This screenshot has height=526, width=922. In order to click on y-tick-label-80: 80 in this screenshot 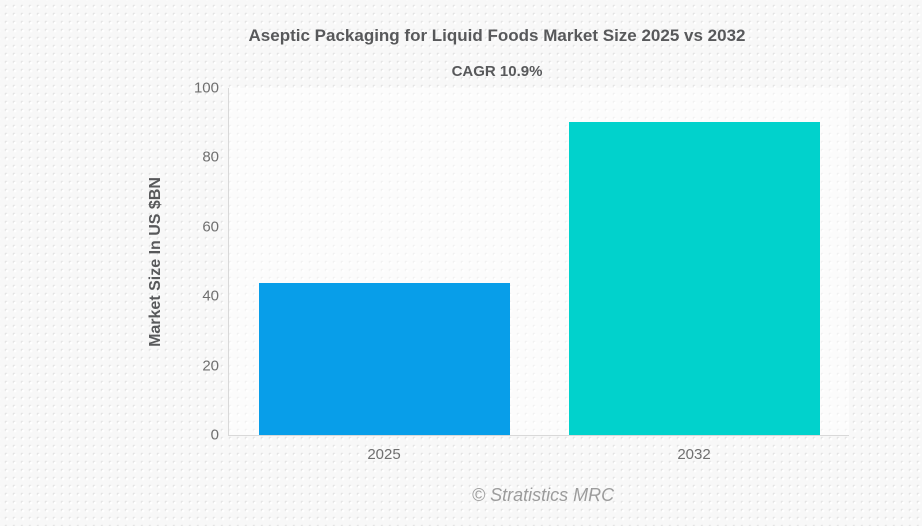, I will do `click(210, 157)`.